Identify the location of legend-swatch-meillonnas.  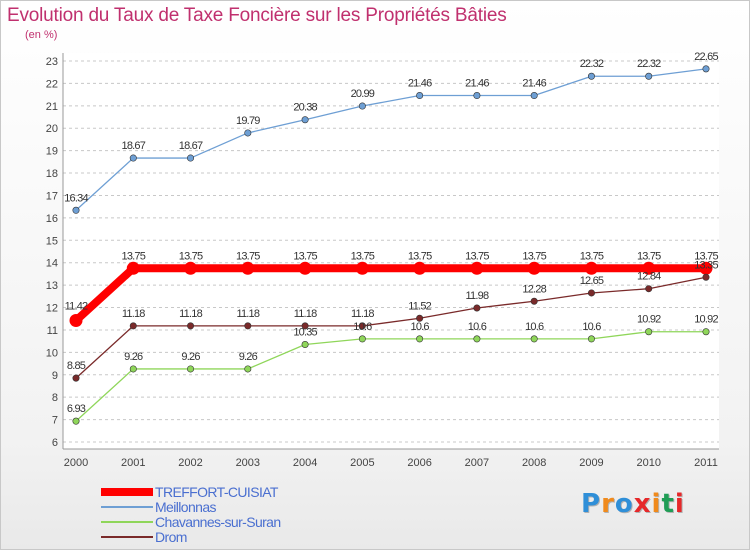
(127, 507).